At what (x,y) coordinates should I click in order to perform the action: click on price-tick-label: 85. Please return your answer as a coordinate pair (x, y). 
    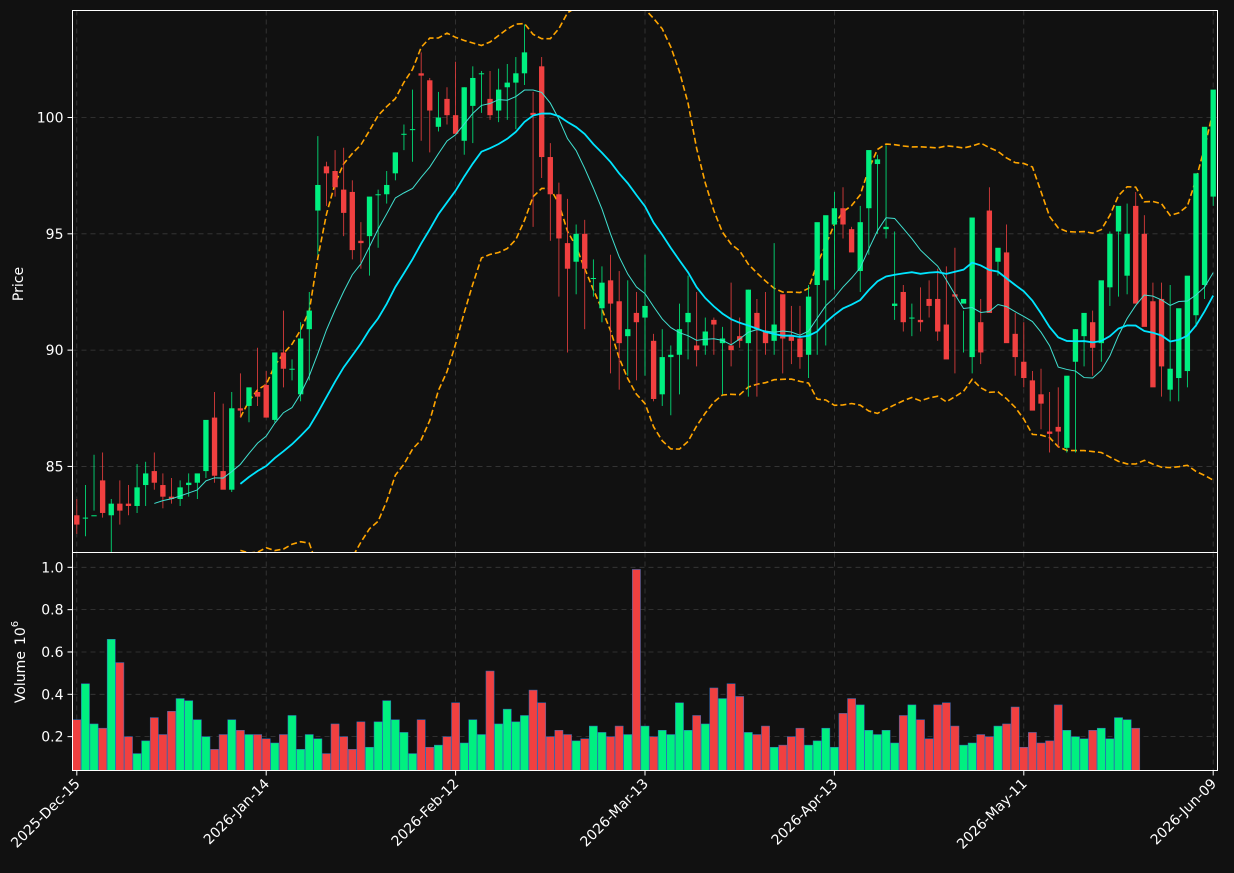
    Looking at the image, I should click on (55, 467).